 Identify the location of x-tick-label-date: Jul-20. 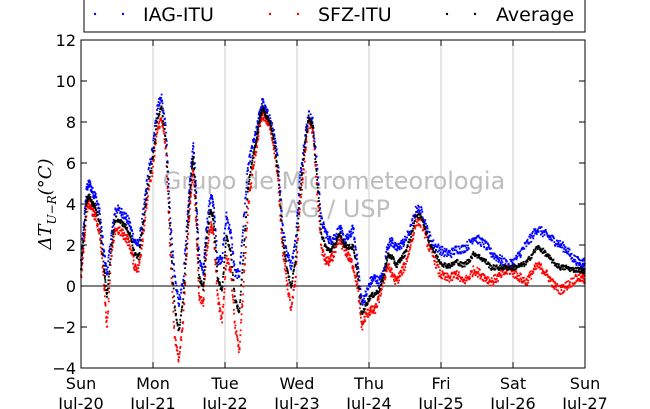
(80, 401).